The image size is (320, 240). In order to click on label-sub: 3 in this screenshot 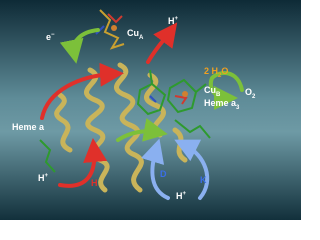, I will do `click(238, 108)`.